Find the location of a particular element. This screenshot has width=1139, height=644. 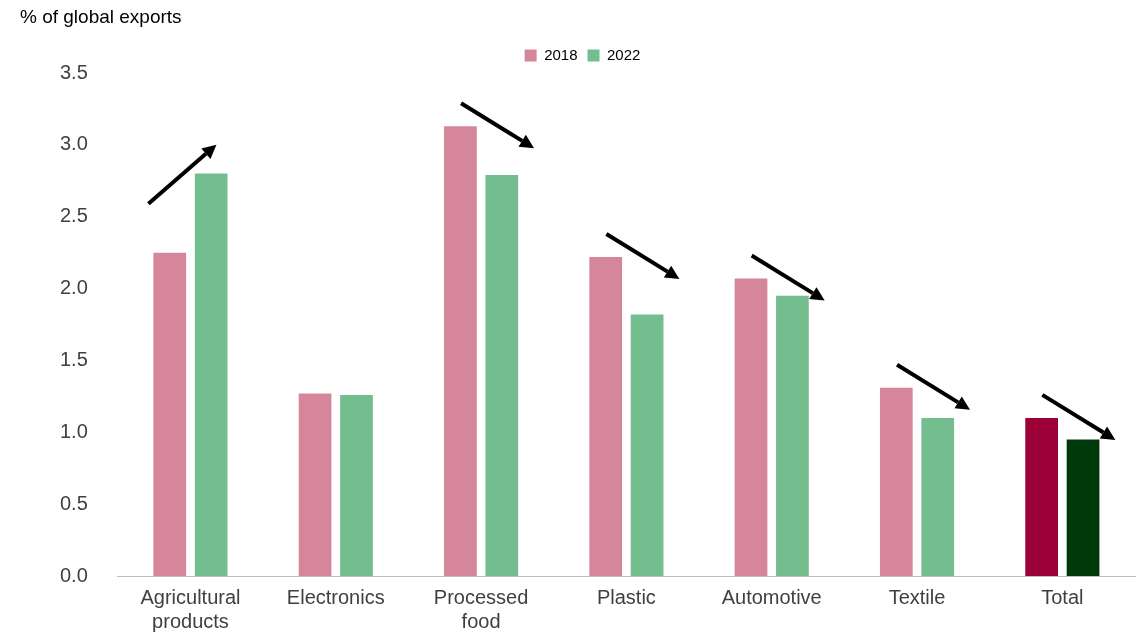

x-tick-label: Processed food is located at coordinates (481, 608).